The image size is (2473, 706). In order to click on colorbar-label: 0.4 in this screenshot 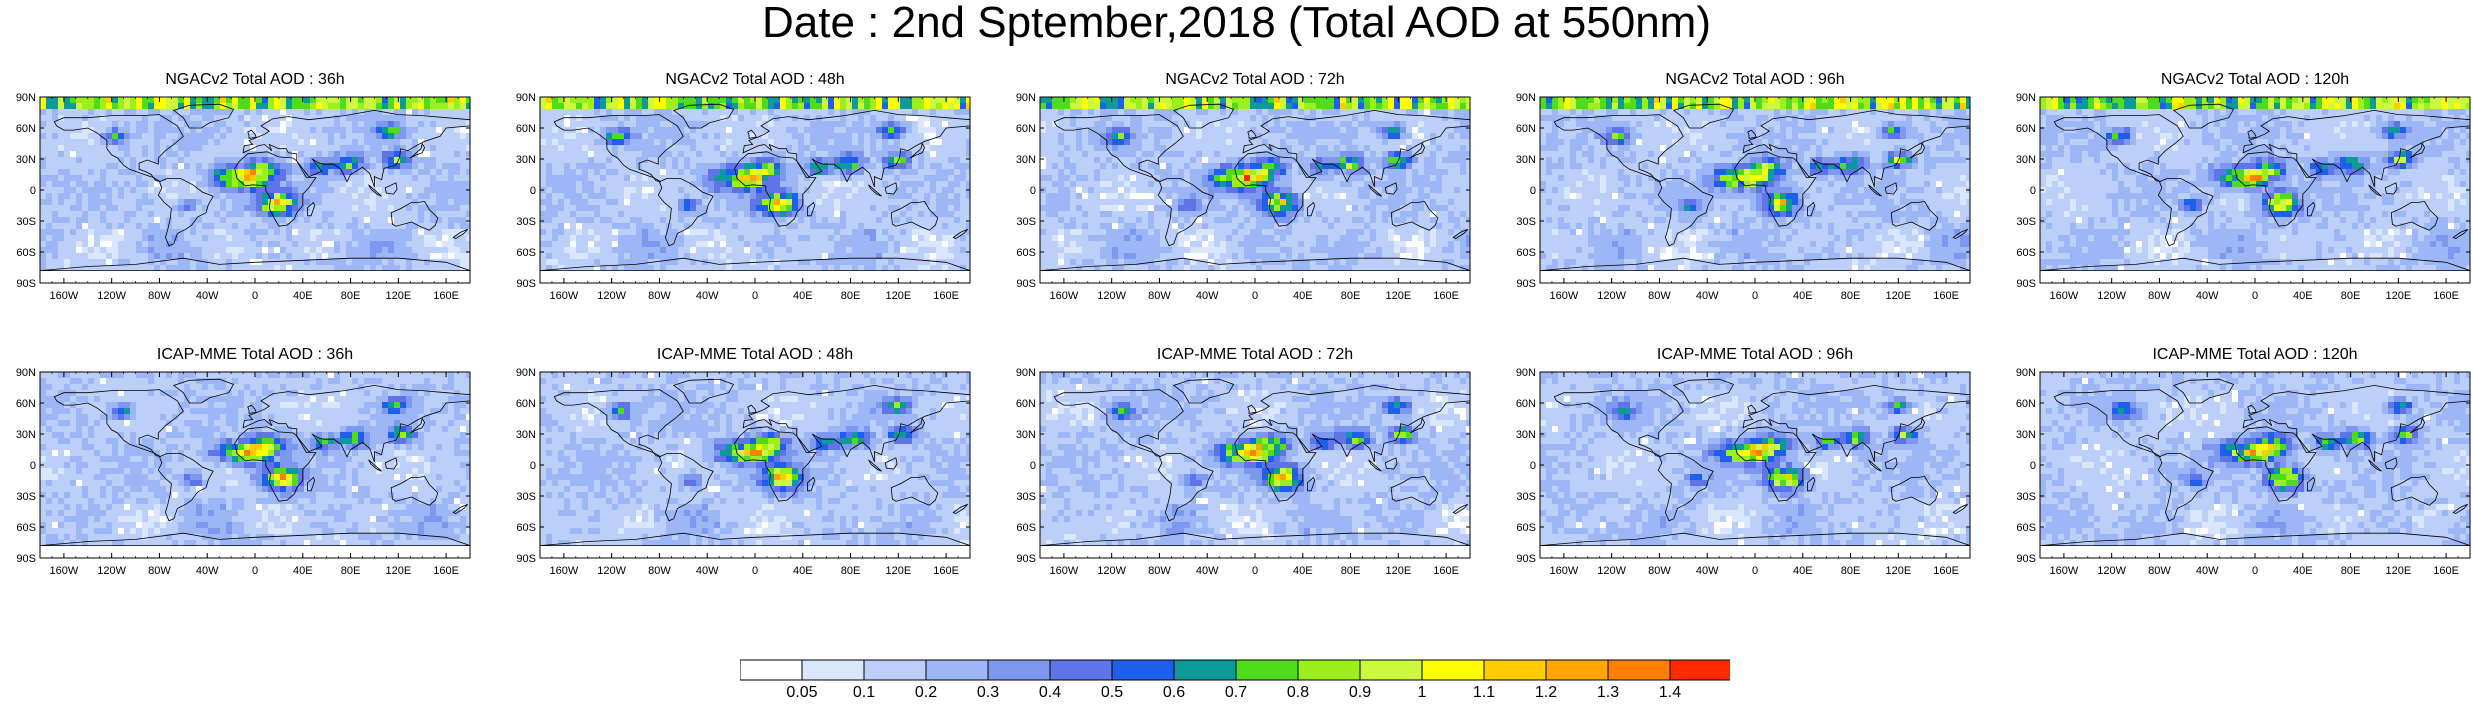, I will do `click(1050, 692)`.